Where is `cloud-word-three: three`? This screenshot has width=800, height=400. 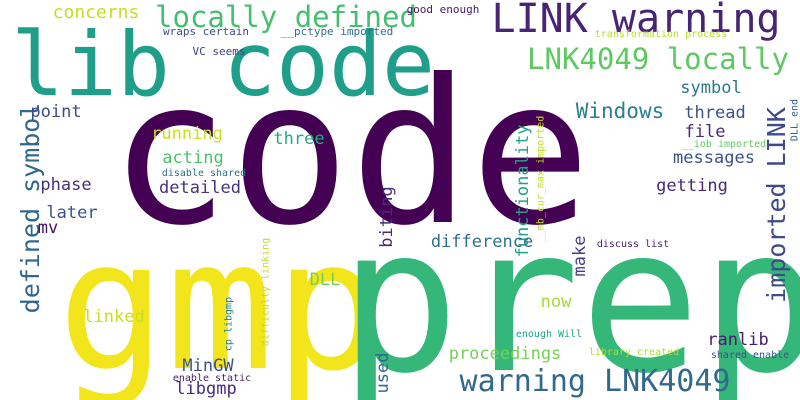 cloud-word-three: three is located at coordinates (298, 139).